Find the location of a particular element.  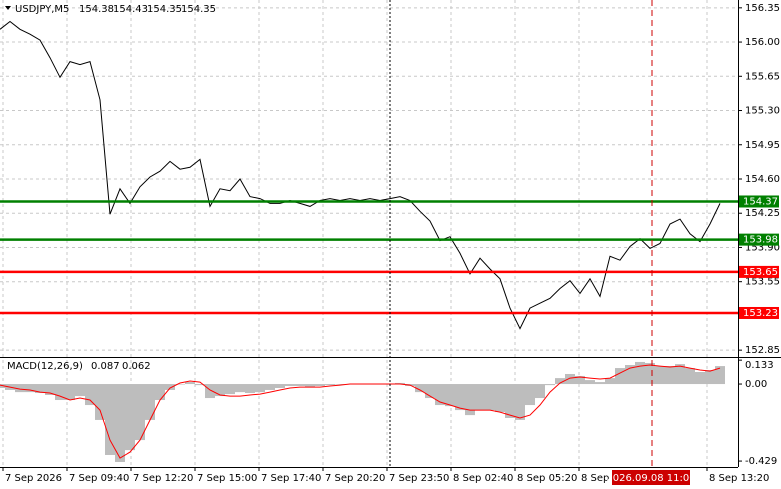

menu-icon is located at coordinates (8, 8).